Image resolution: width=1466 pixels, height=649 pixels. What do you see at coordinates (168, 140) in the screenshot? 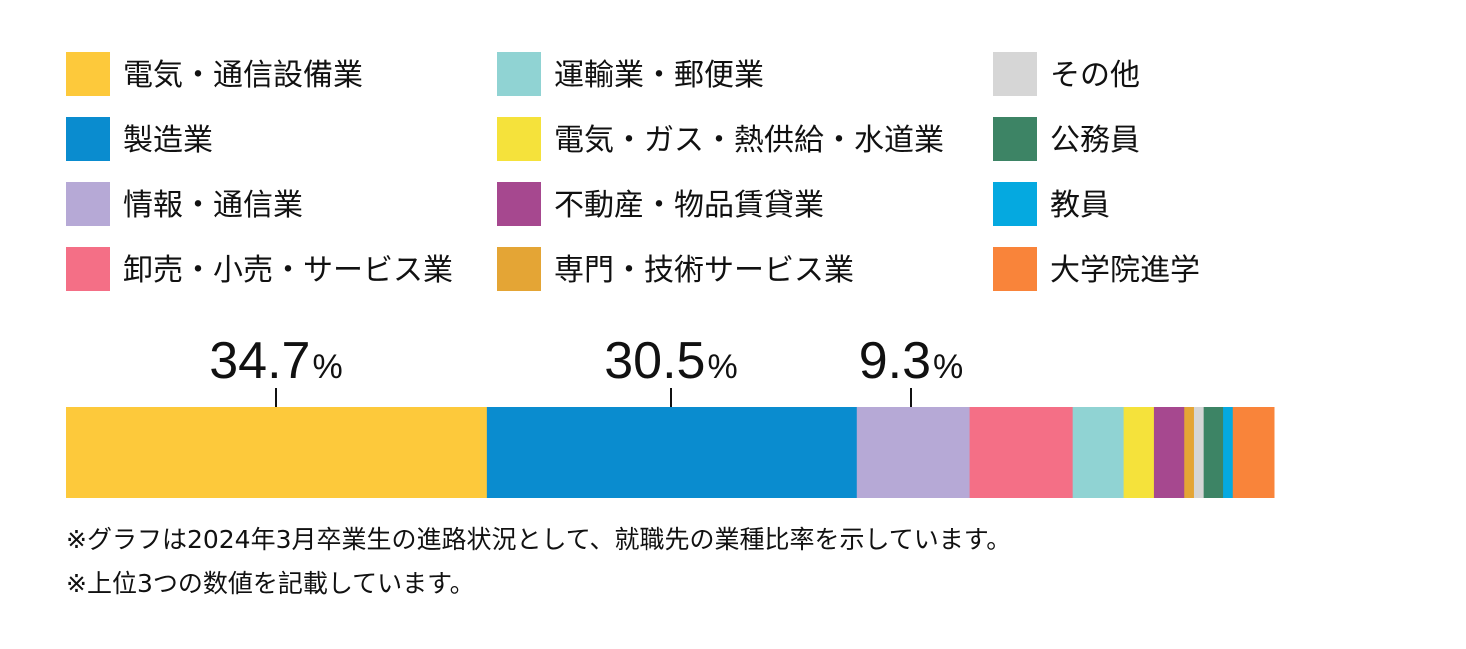
I see `legend-label: 製造業` at bounding box center [168, 140].